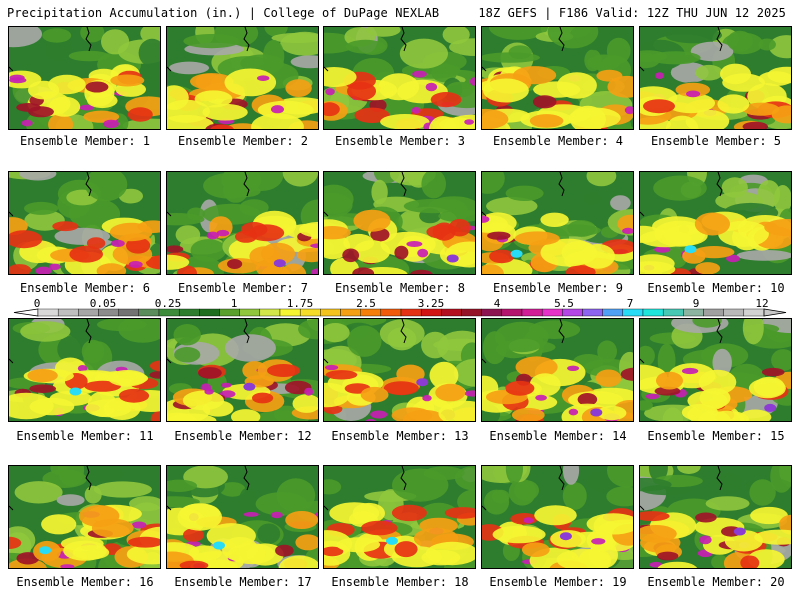 The image size is (800, 600). Describe the element at coordinates (400, 582) in the screenshot. I see `ensemble-member-label: Ensemble Member: 18` at that location.